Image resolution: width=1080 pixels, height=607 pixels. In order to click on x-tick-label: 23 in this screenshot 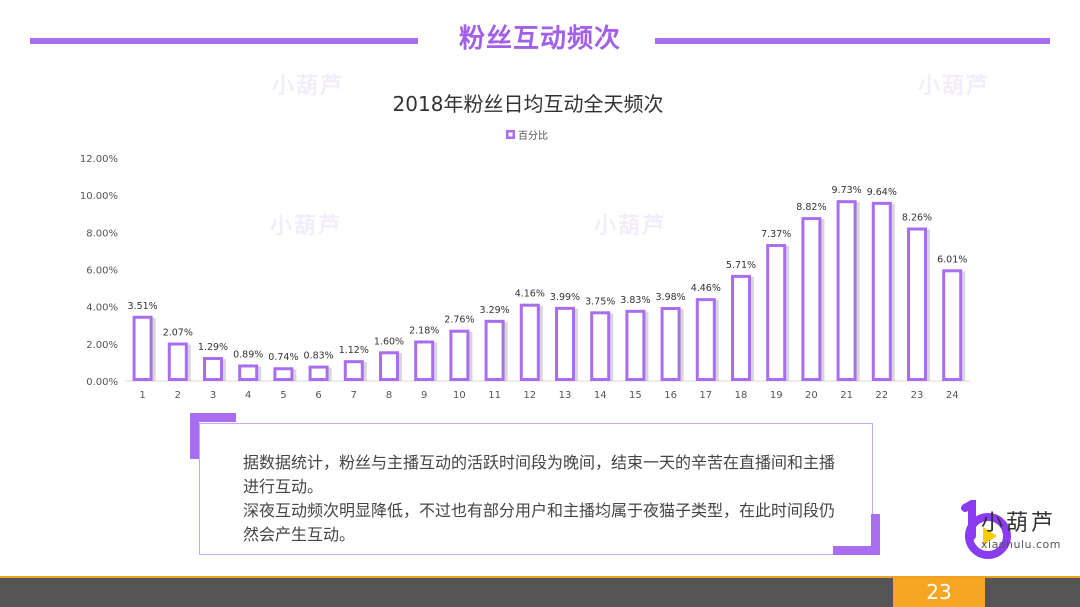, I will do `click(917, 395)`.